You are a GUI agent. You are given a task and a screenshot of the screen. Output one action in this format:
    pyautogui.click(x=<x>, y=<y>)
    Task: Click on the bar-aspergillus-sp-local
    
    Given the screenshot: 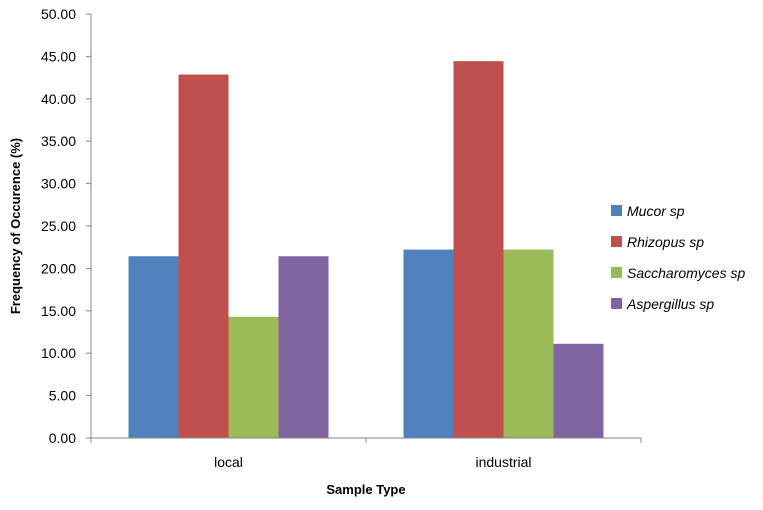 What is the action you would take?
    pyautogui.click(x=303, y=347)
    